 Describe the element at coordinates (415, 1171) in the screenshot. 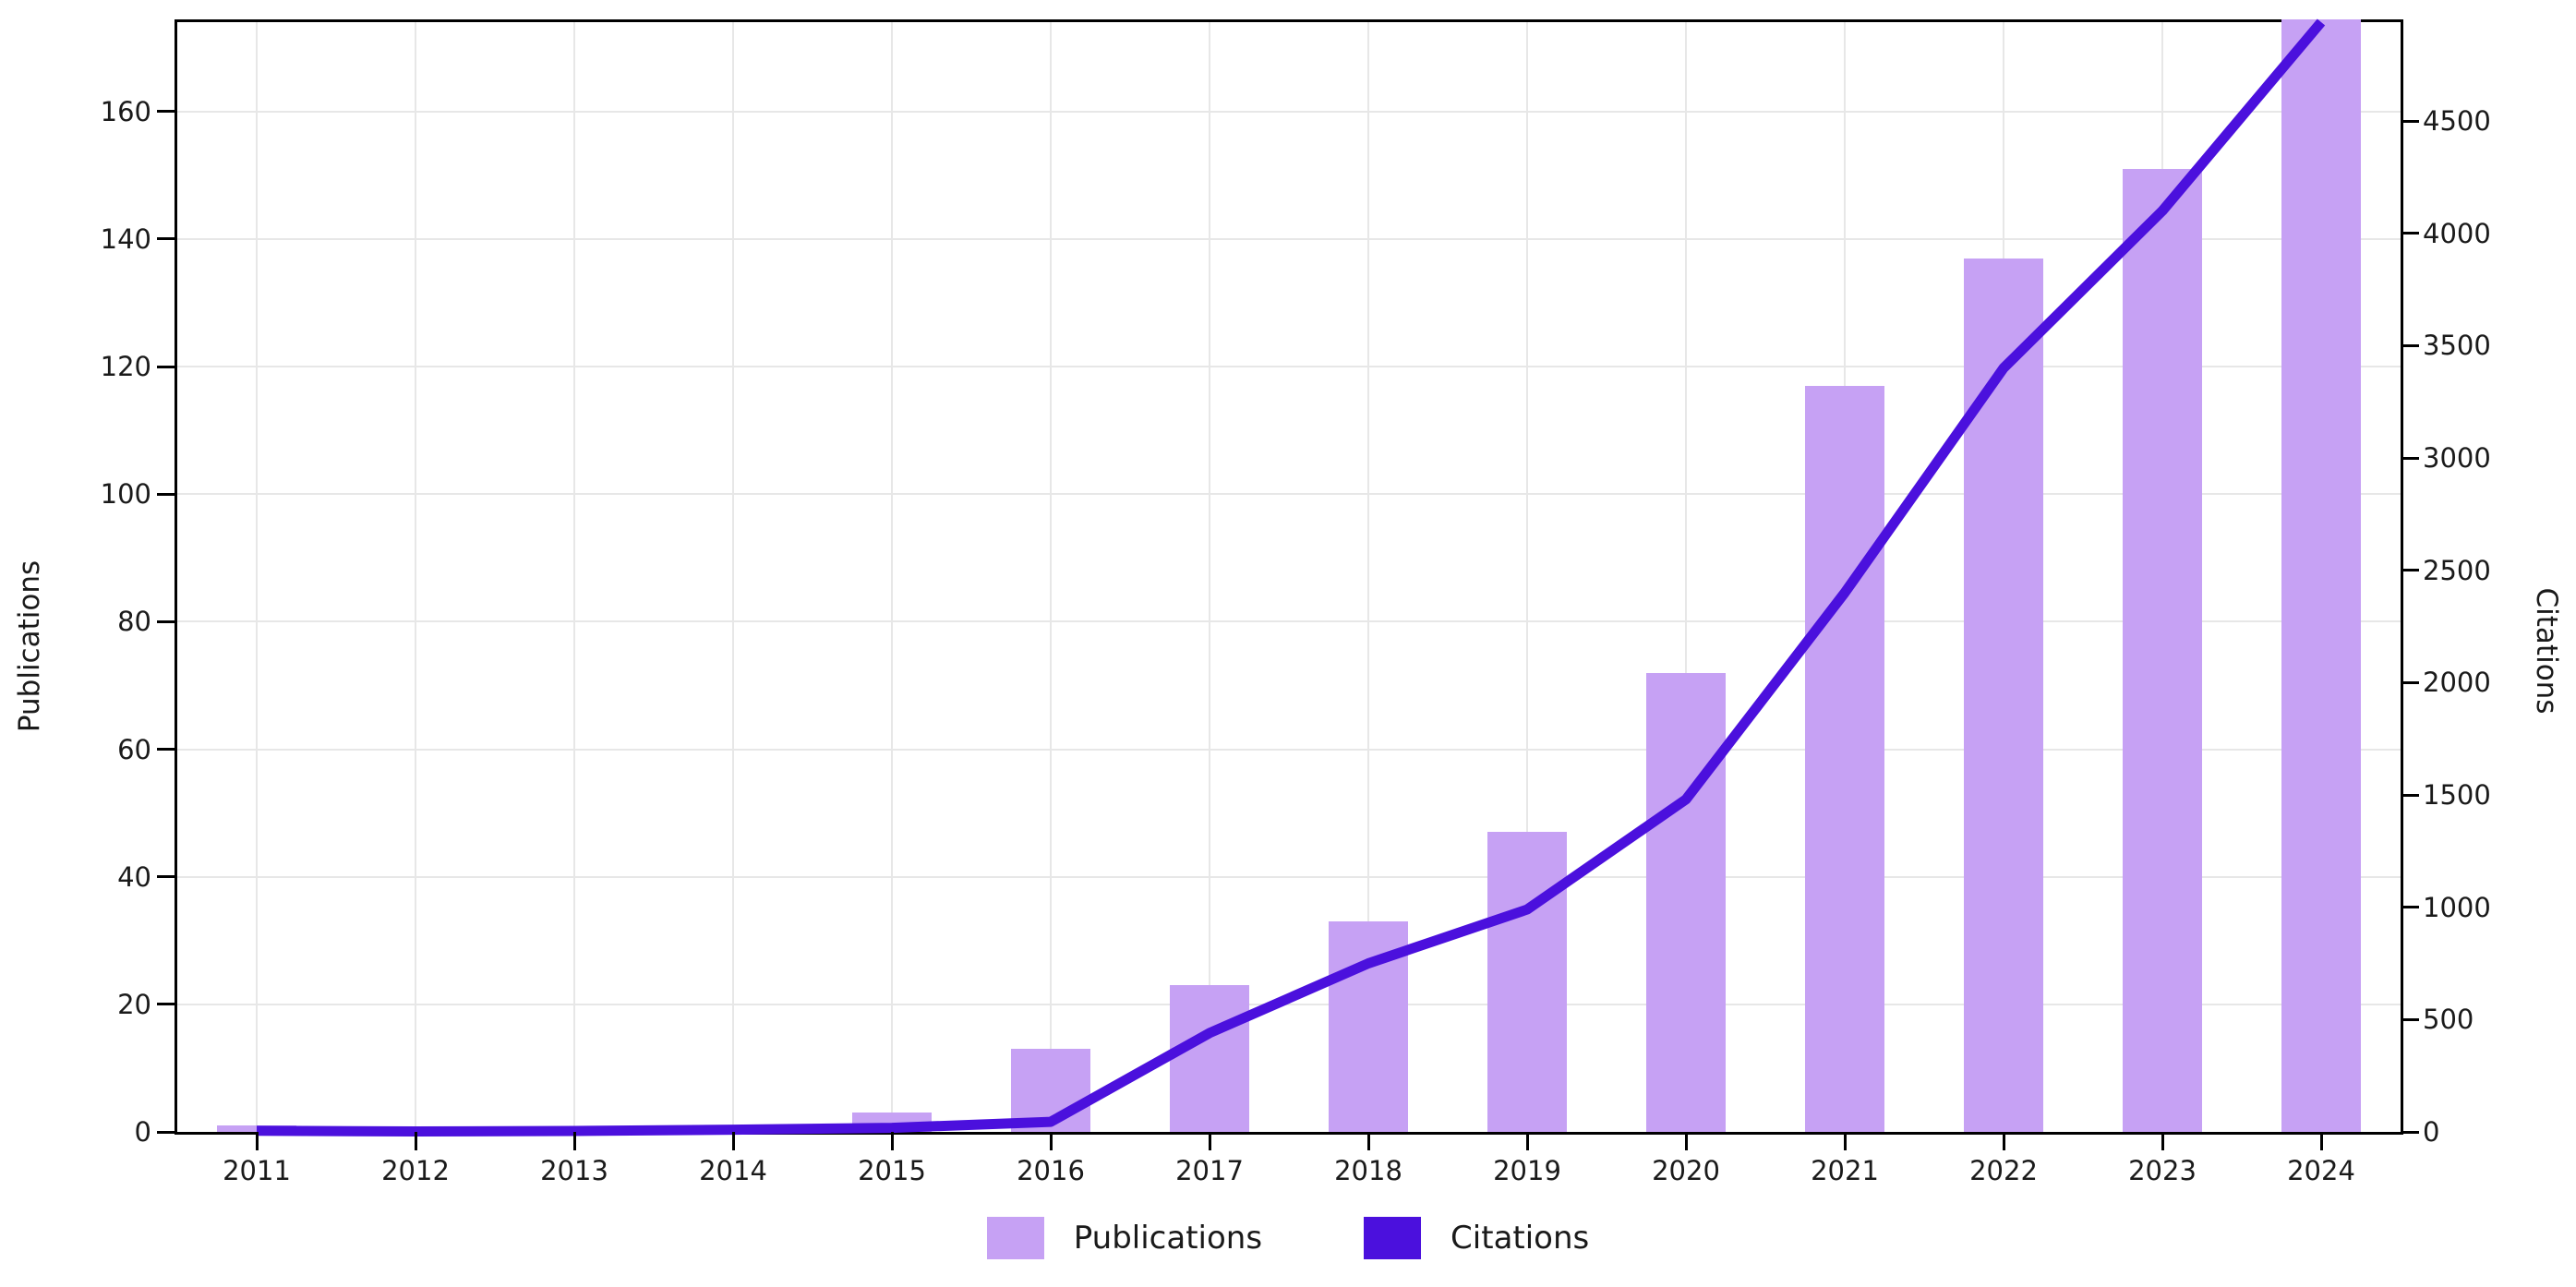

I see `x-axis-tick-label: 2012` at that location.